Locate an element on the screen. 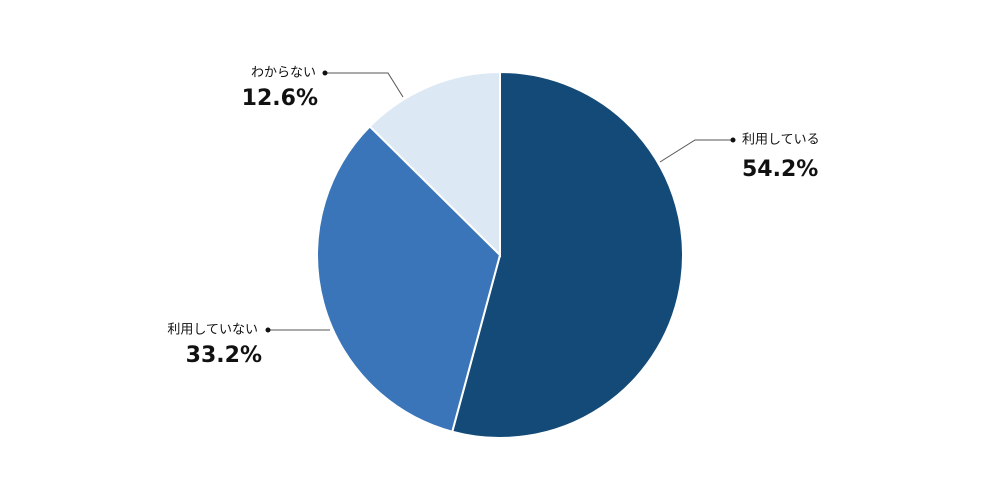  slice-label: わからない is located at coordinates (283, 73).